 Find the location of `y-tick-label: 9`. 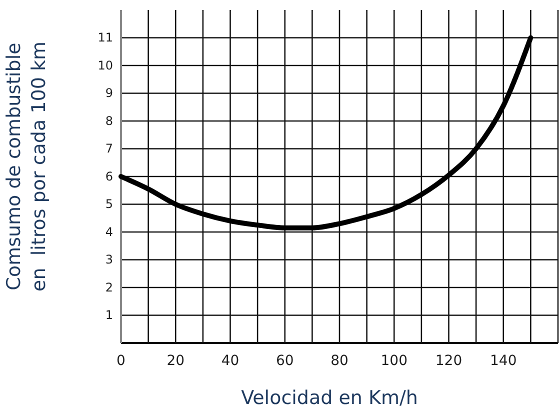

y-tick-label: 9 is located at coordinates (109, 93).